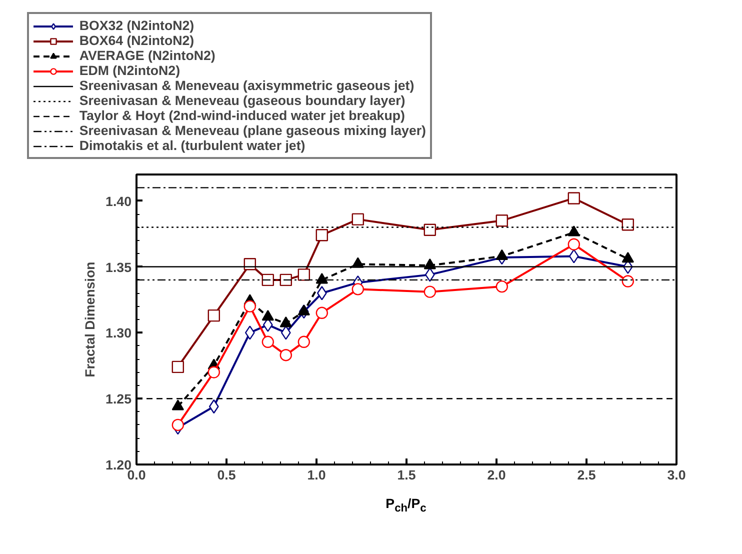 The width and height of the screenshot is (742, 554). What do you see at coordinates (406, 475) in the screenshot?
I see `x-tick-label: 1.5` at bounding box center [406, 475].